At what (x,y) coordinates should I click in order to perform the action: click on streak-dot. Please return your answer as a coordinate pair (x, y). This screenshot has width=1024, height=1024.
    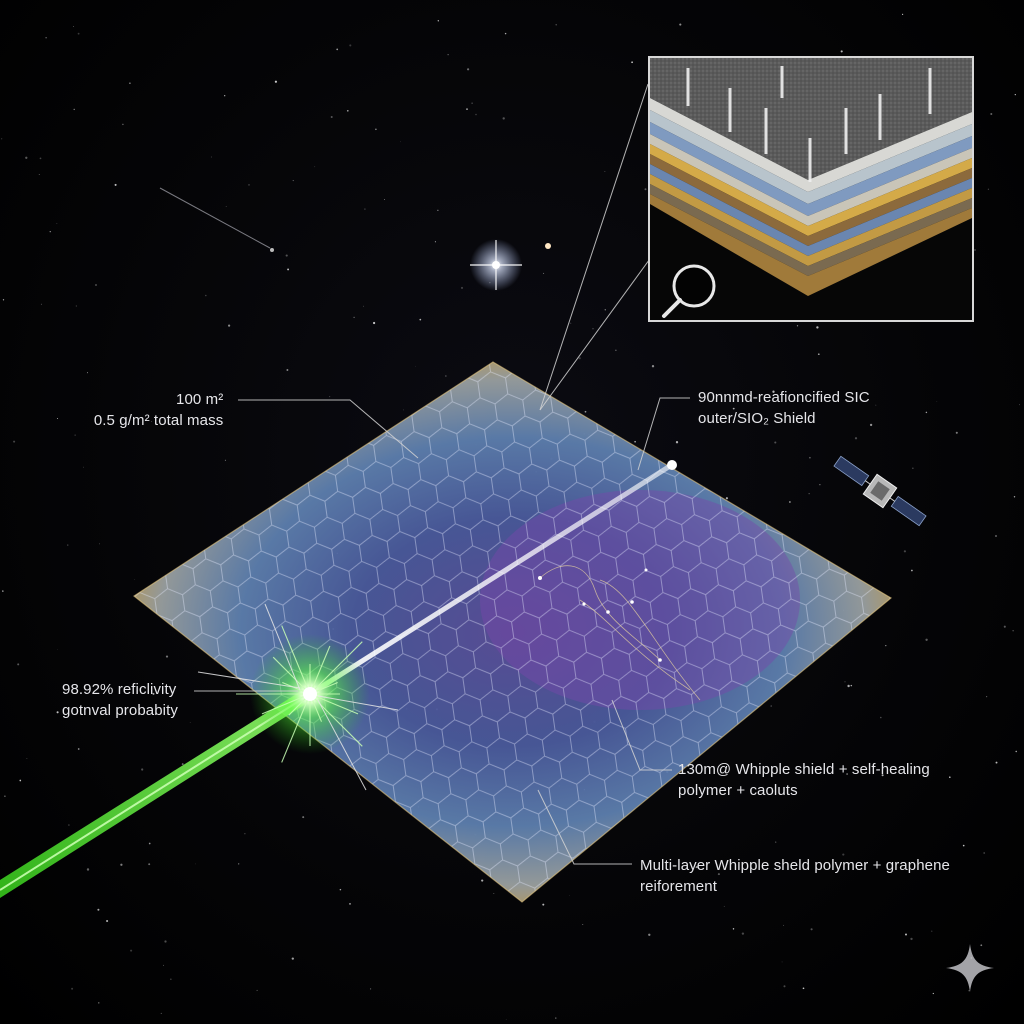
    Looking at the image, I should click on (272, 250).